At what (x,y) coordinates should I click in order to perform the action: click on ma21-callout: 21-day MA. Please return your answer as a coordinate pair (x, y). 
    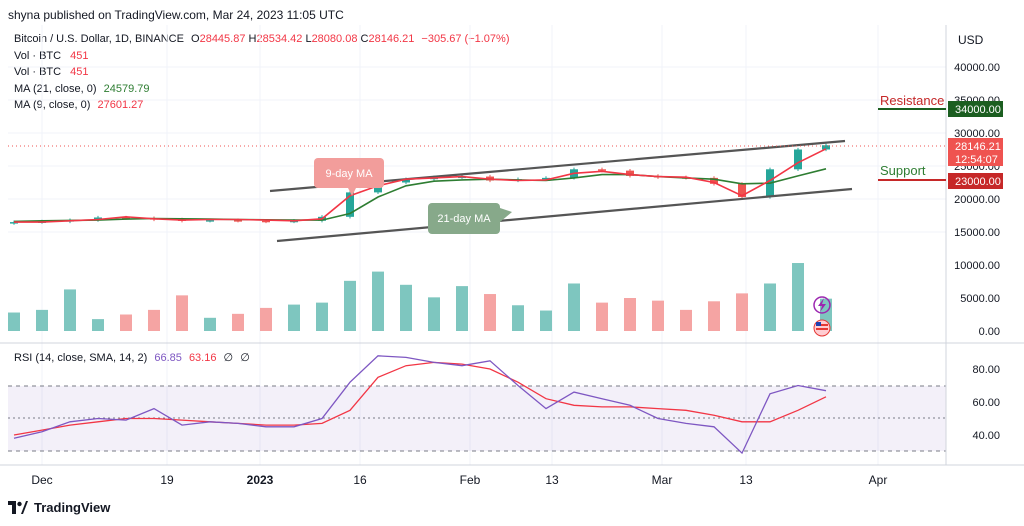
    Looking at the image, I should click on (470, 218).